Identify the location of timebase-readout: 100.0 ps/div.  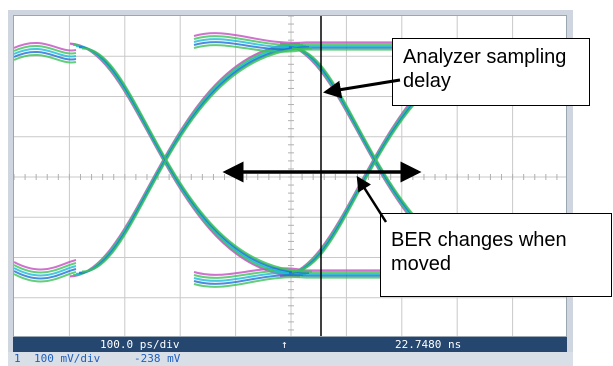
(140, 344).